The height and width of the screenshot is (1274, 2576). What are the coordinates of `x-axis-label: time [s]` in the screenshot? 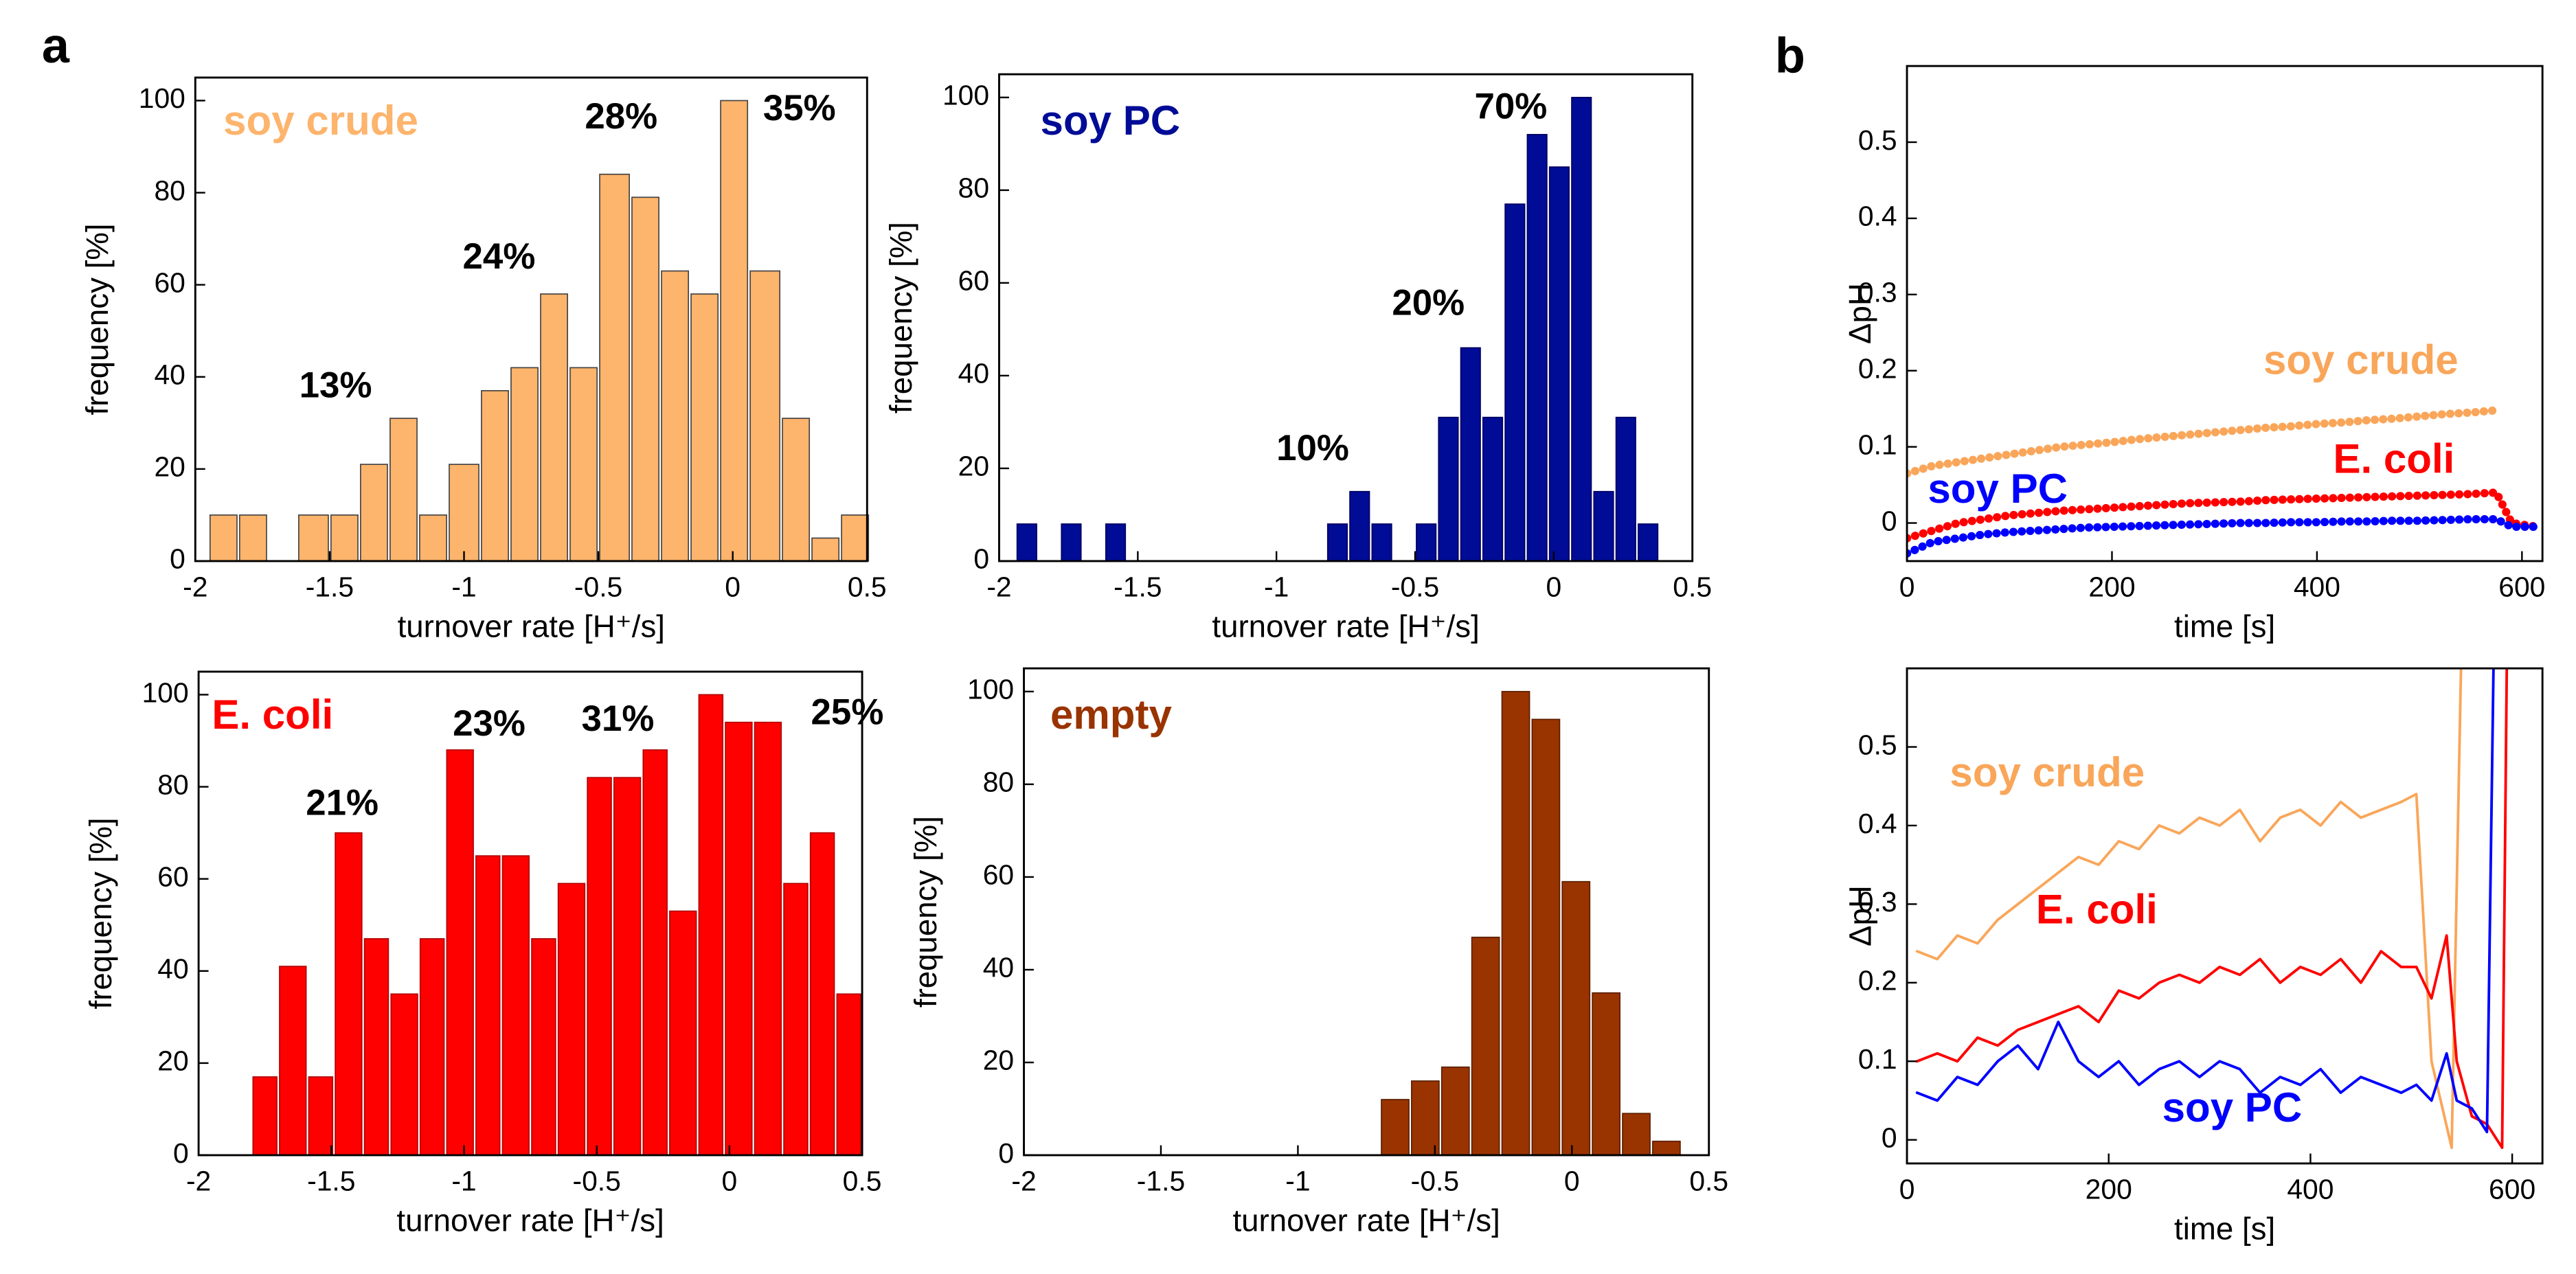 It's located at (2224, 626).